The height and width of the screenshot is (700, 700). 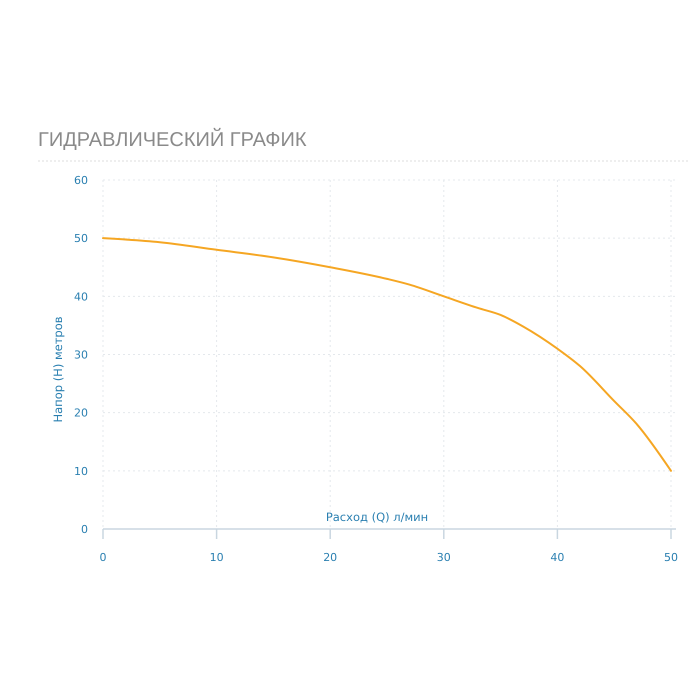 What do you see at coordinates (671, 557) in the screenshot?
I see `x-tick-label: 50` at bounding box center [671, 557].